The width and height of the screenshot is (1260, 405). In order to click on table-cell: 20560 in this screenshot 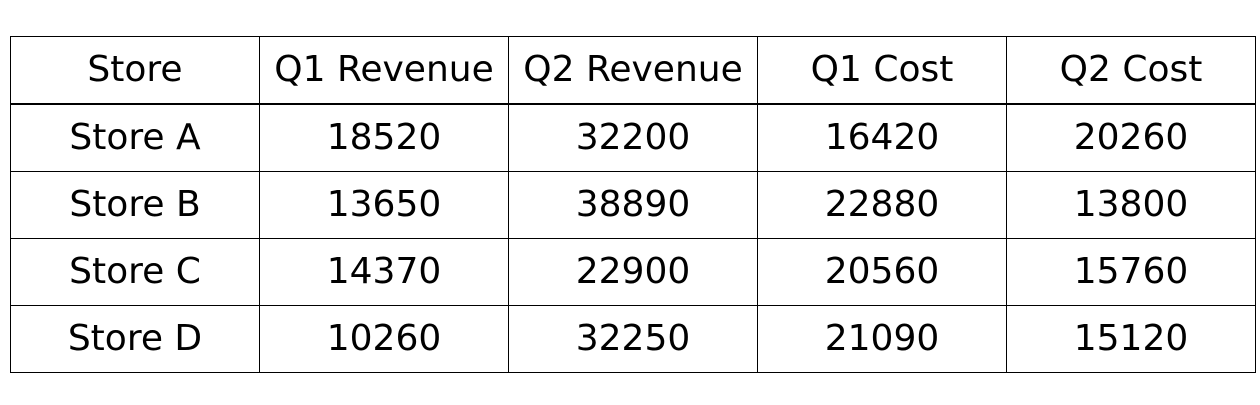, I will do `click(882, 272)`.